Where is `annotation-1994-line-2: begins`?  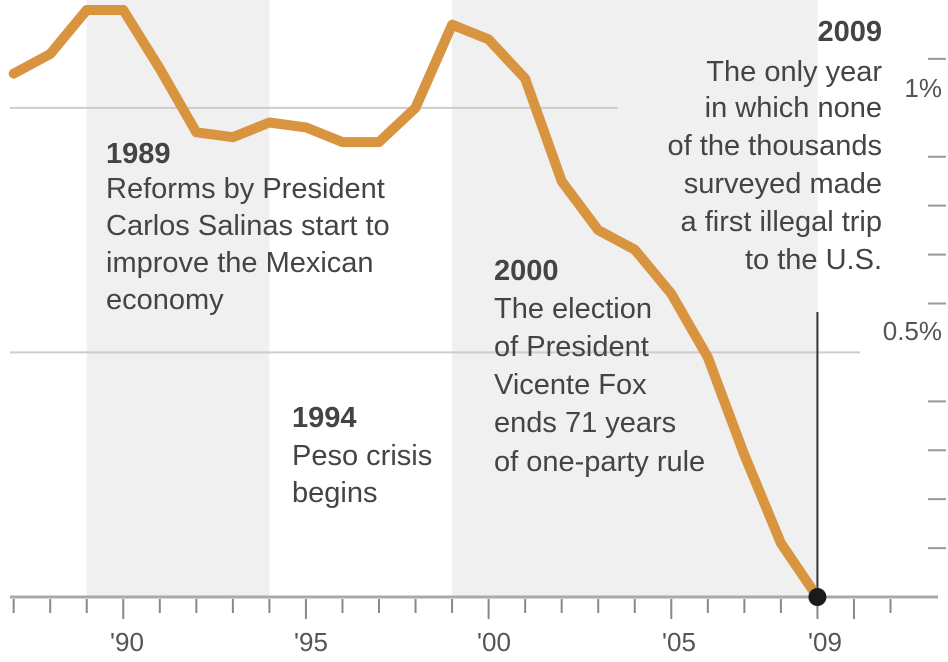 annotation-1994-line-2: begins is located at coordinates (334, 493).